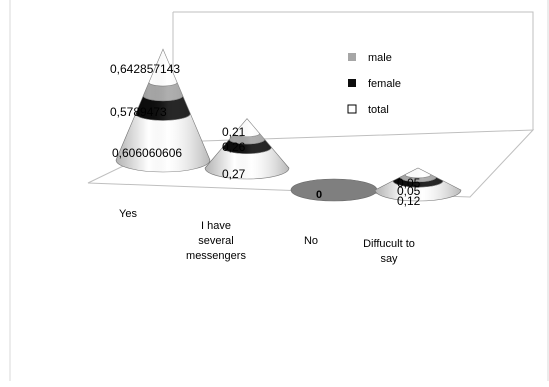  Describe the element at coordinates (311, 163) in the screenshot. I see `floor` at that location.